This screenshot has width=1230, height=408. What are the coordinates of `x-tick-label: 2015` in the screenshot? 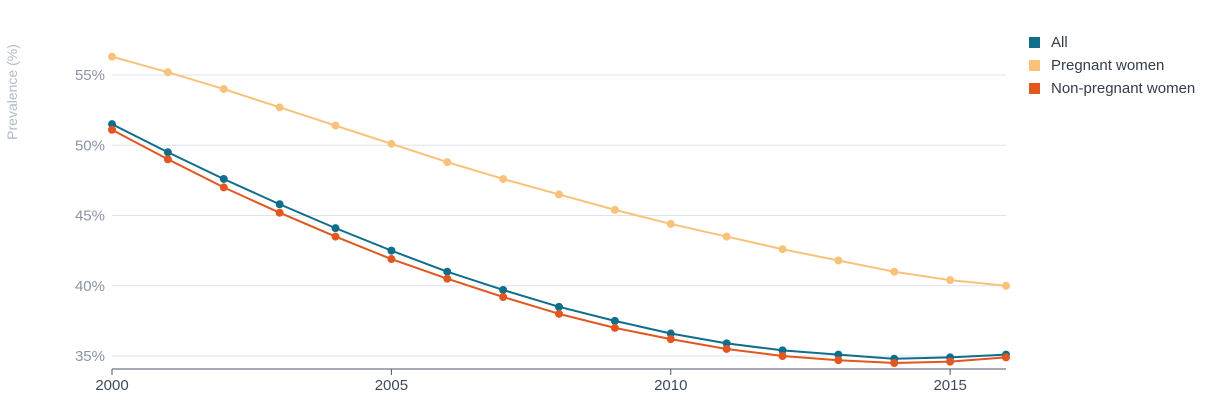 It's located at (949, 385).